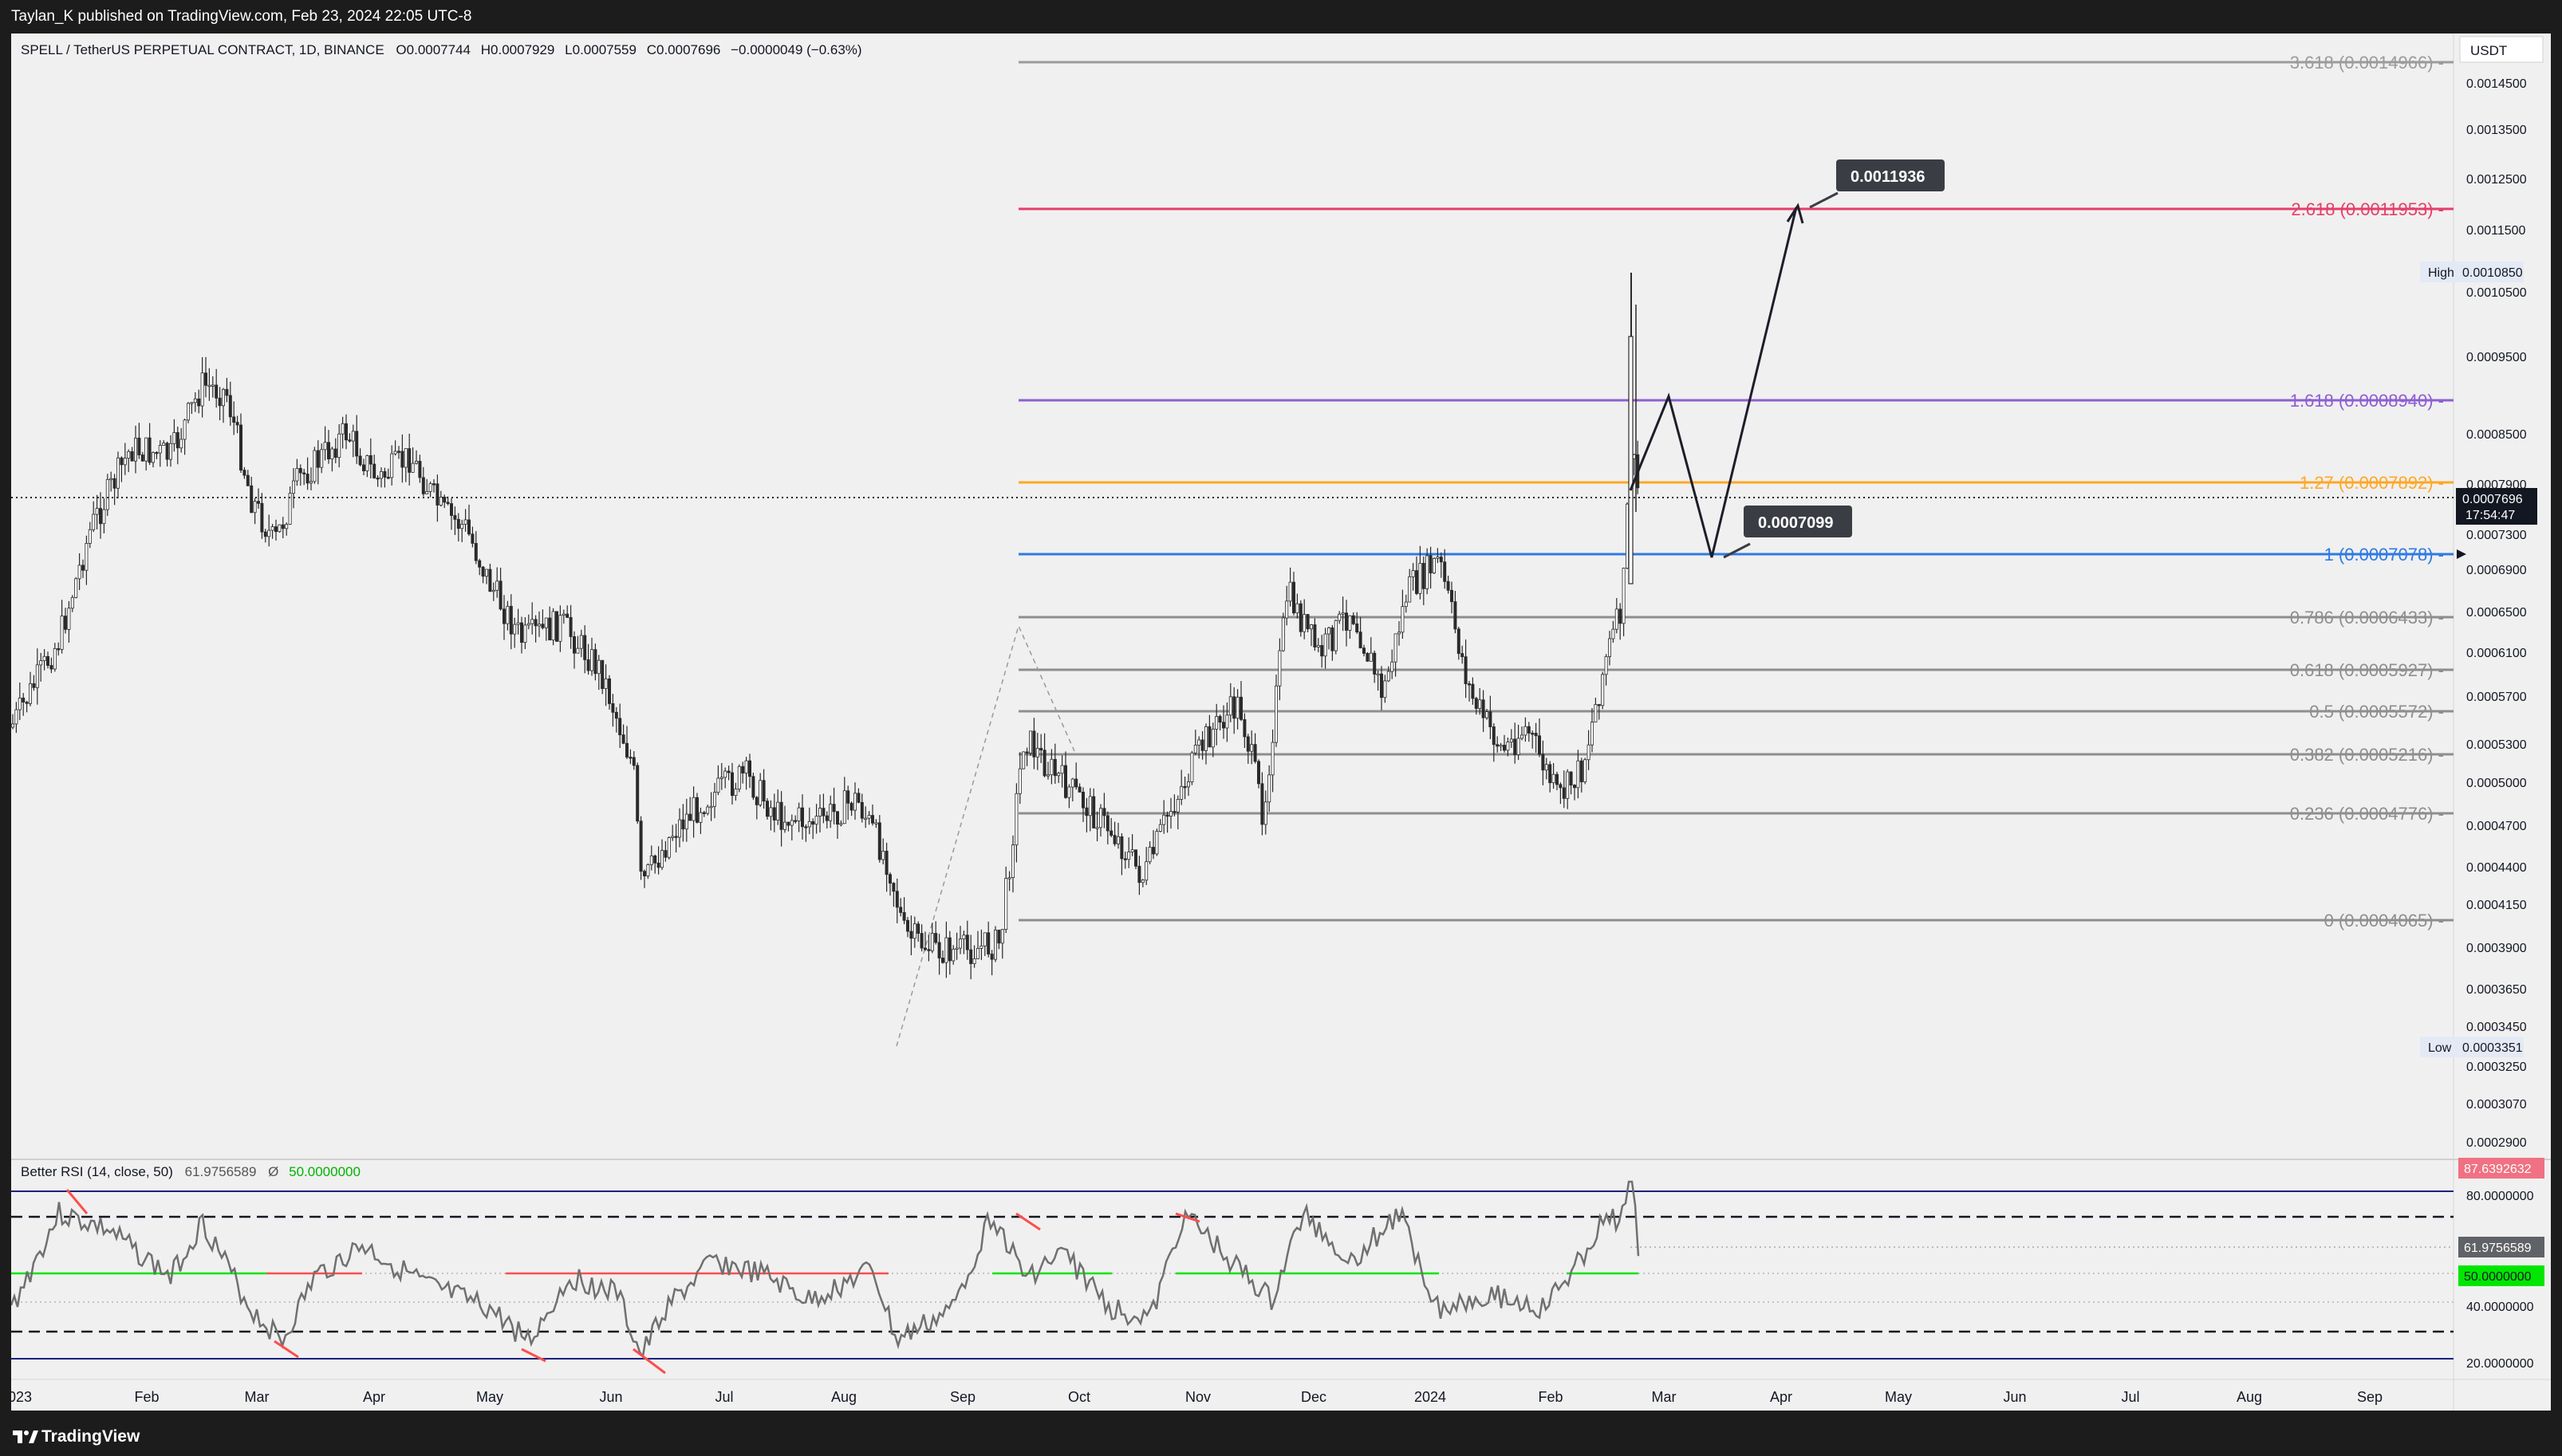 The height and width of the screenshot is (1456, 2562). Describe the element at coordinates (1713, 382) in the screenshot. I see `projection-path` at that location.